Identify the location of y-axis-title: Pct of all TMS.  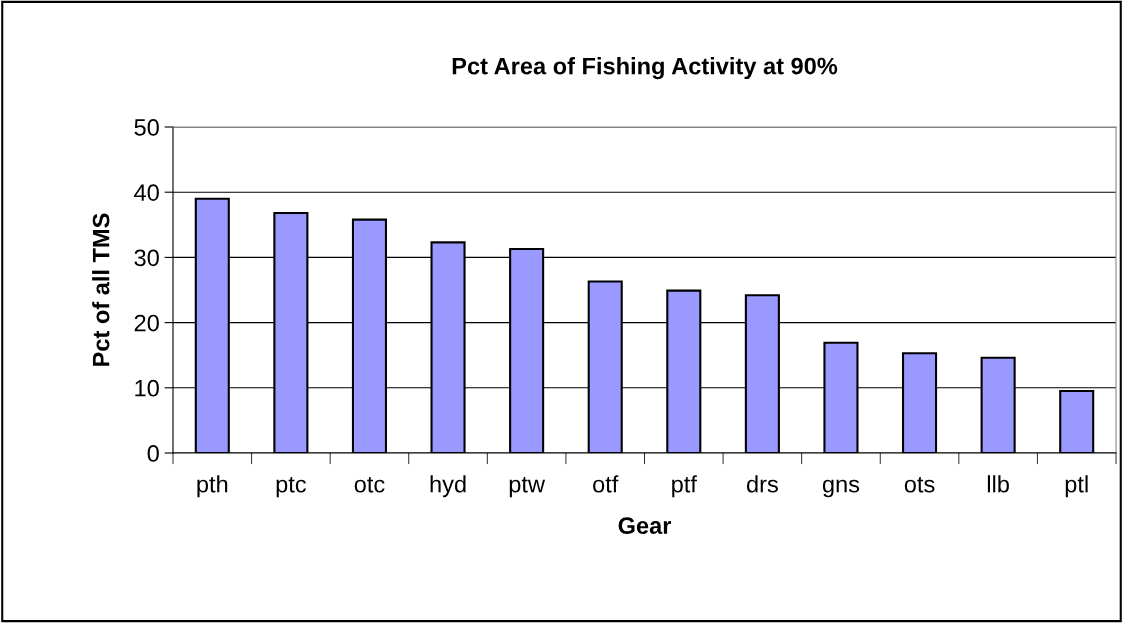
(101, 289).